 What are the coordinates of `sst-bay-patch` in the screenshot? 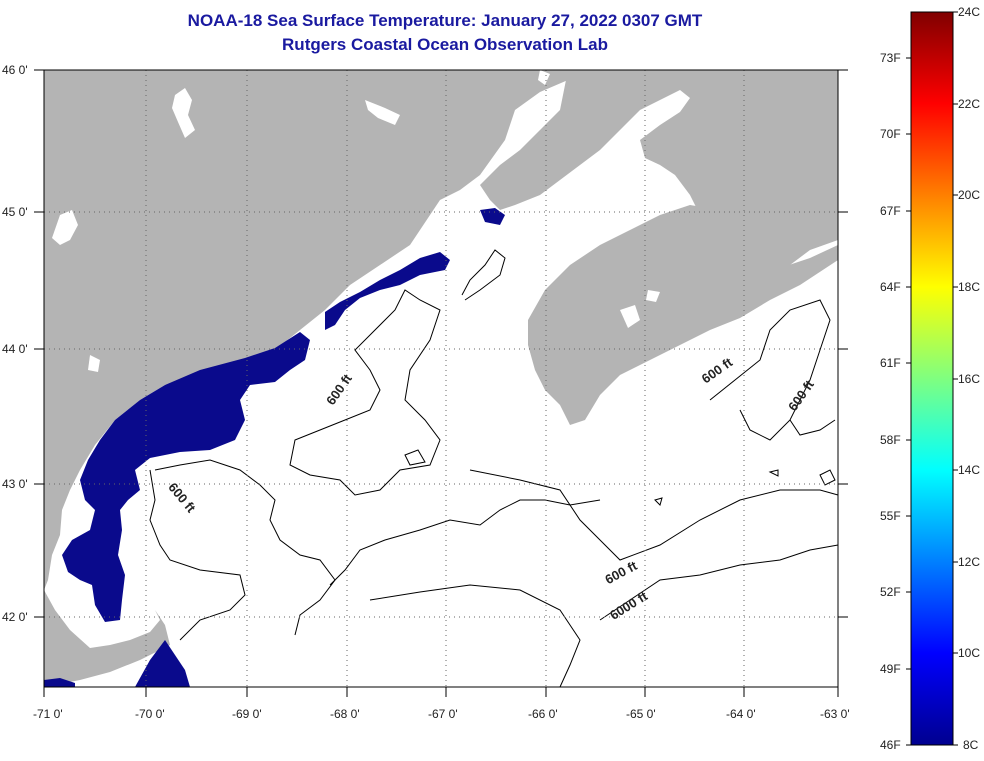 It's located at (492, 216).